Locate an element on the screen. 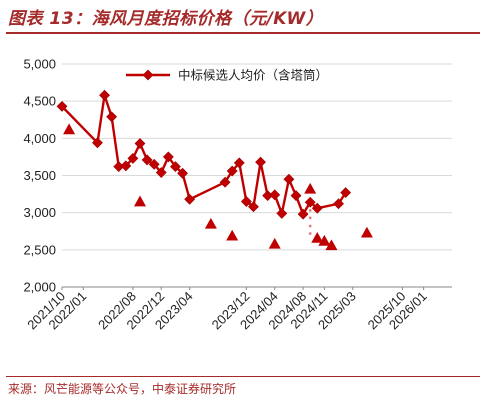  chart-title: 图表 13：海风月度招标价格（元/KW） is located at coordinates (166, 19).